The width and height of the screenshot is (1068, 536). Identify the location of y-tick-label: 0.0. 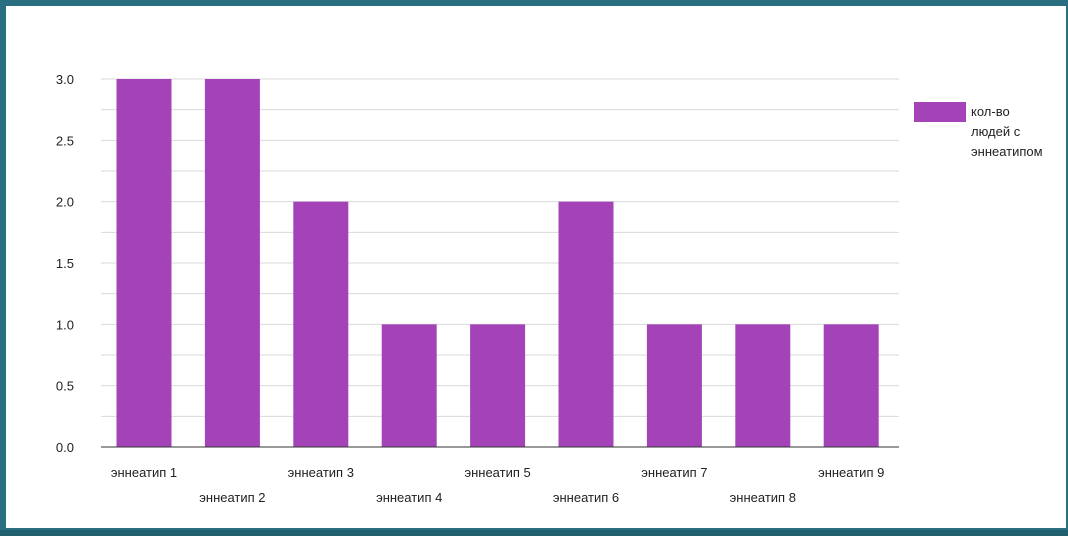
(65, 447).